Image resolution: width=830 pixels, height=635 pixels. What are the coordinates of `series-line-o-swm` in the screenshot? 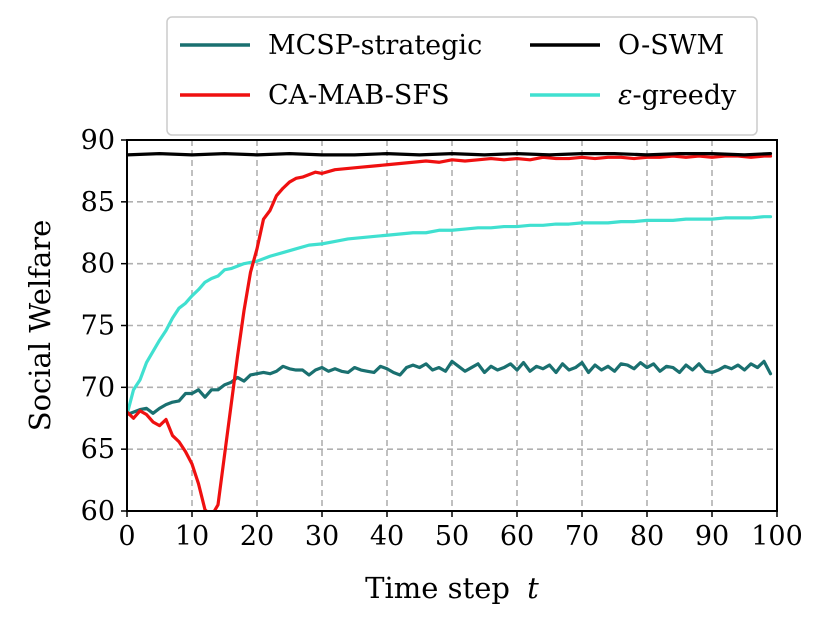 It's located at (450, 154).